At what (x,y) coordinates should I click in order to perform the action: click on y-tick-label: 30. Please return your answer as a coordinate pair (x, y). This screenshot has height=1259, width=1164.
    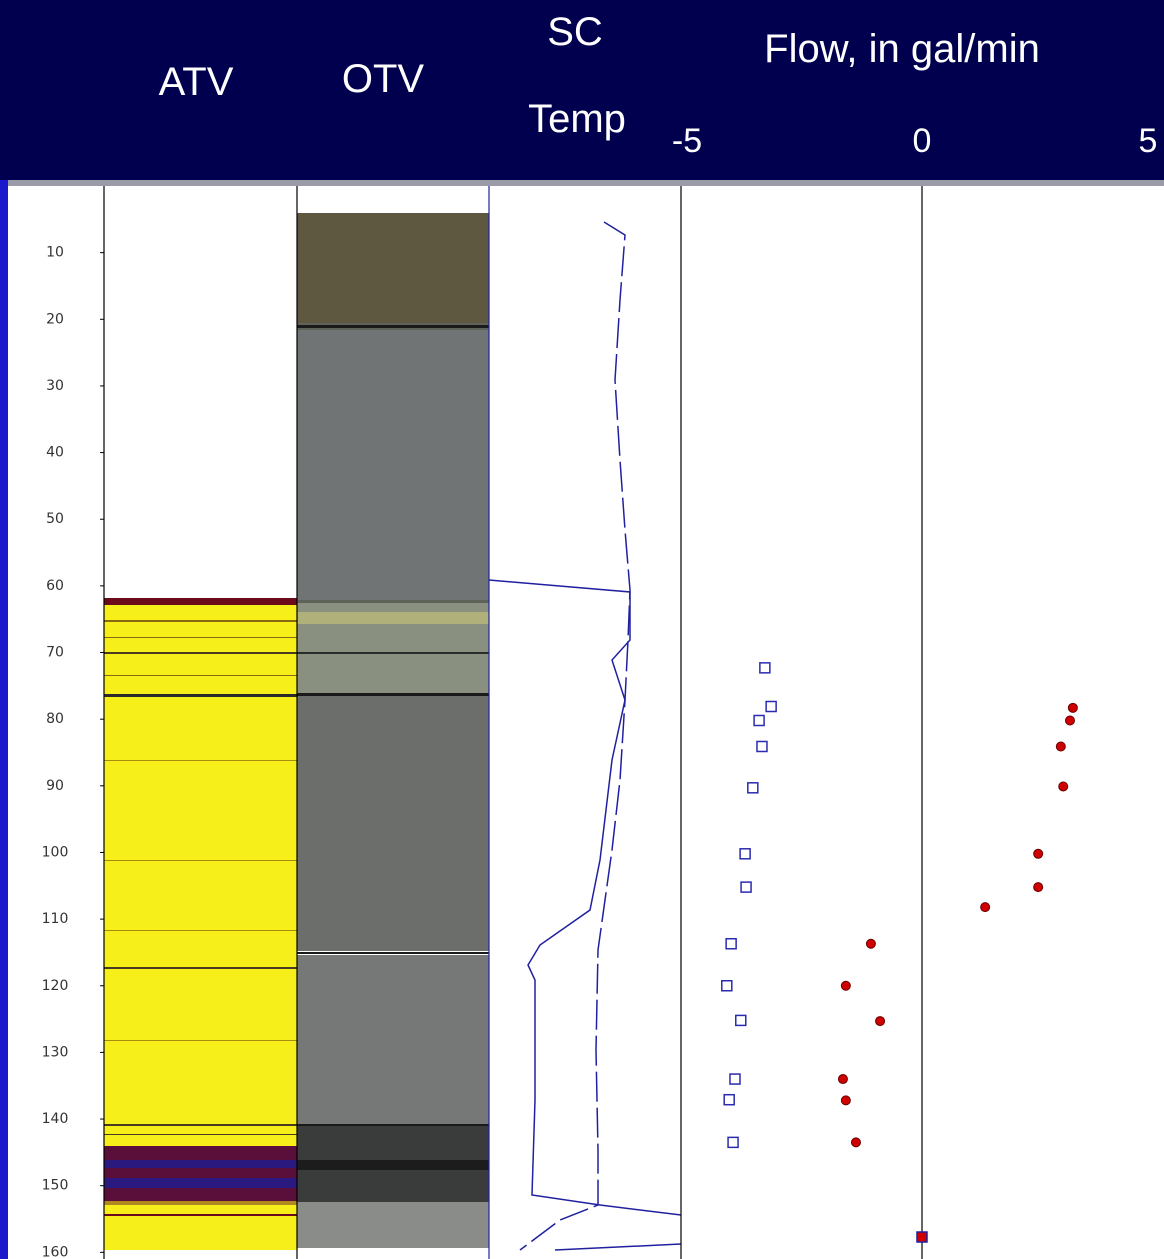
    Looking at the image, I should click on (55, 386).